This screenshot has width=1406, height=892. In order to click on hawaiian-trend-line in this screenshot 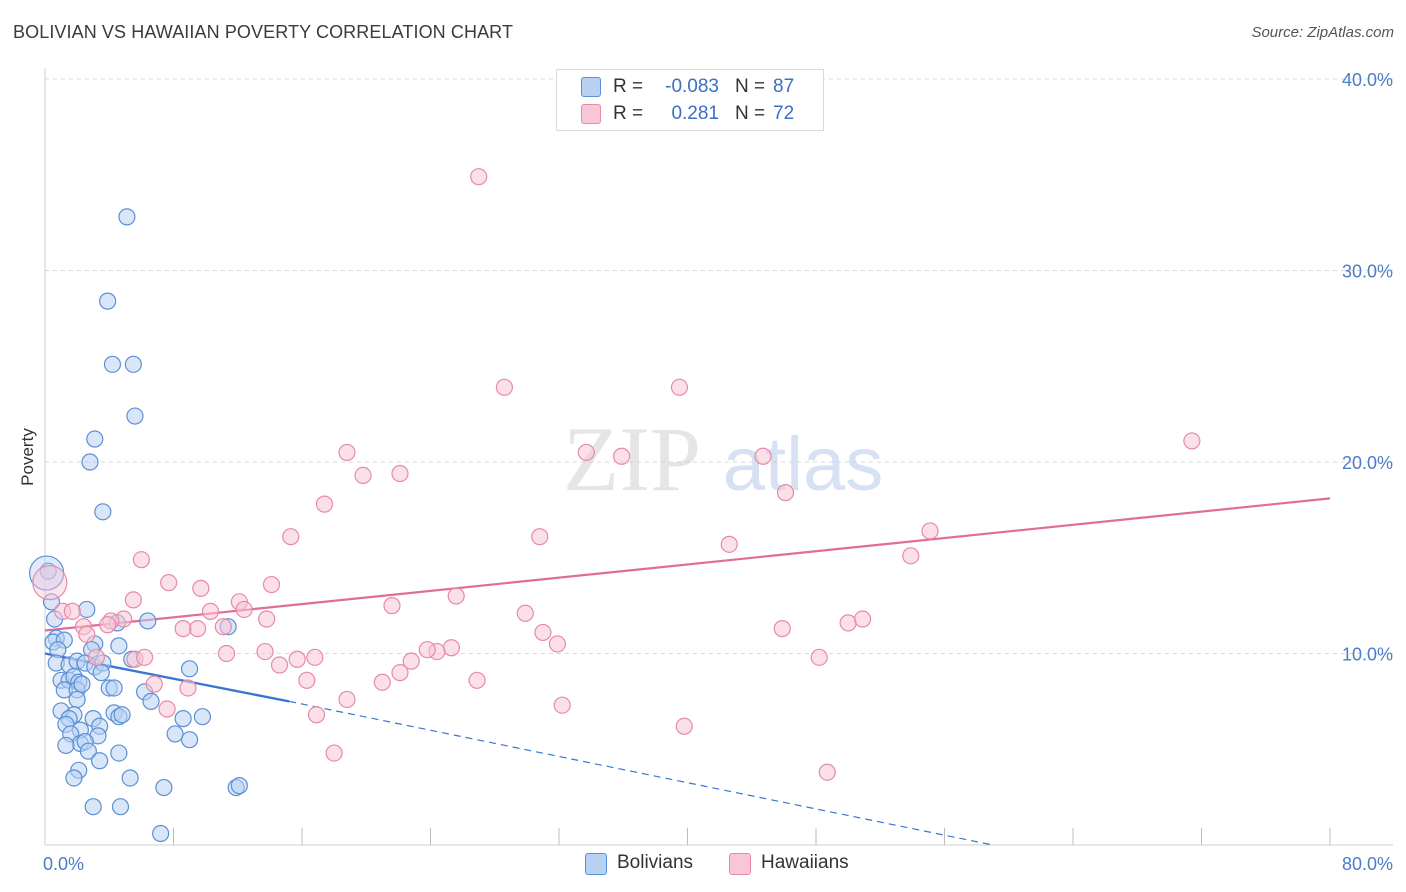, I will do `click(687, 564)`.